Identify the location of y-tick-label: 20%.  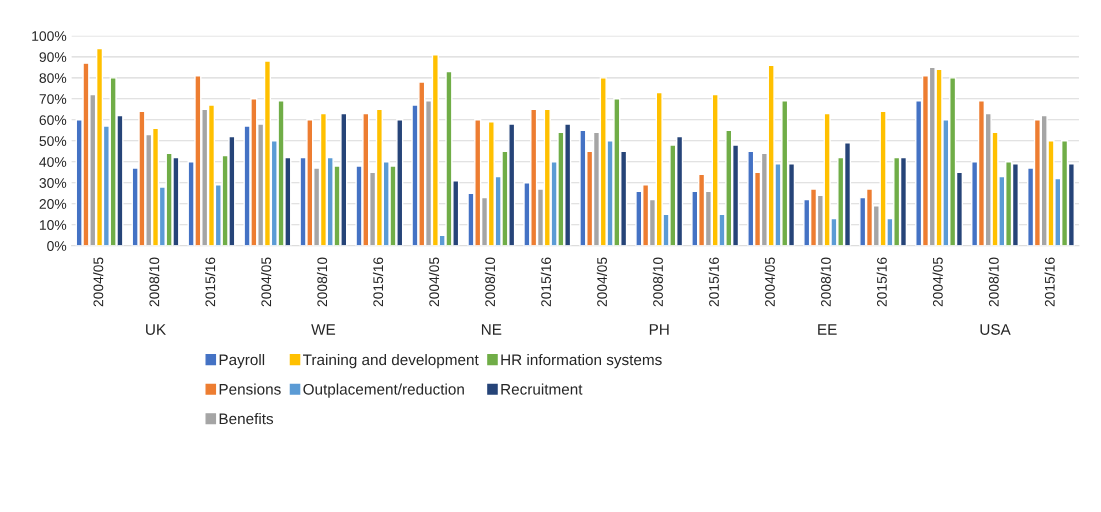
(53, 204).